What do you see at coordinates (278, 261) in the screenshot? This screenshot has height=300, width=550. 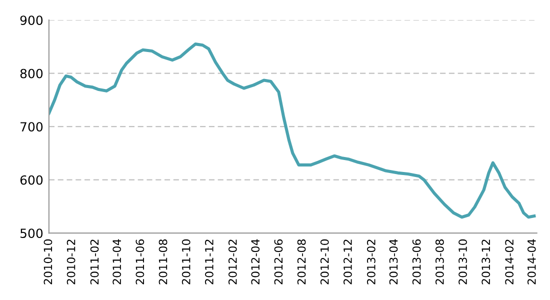 I see `x-tick-label: 2012-06` at bounding box center [278, 261].